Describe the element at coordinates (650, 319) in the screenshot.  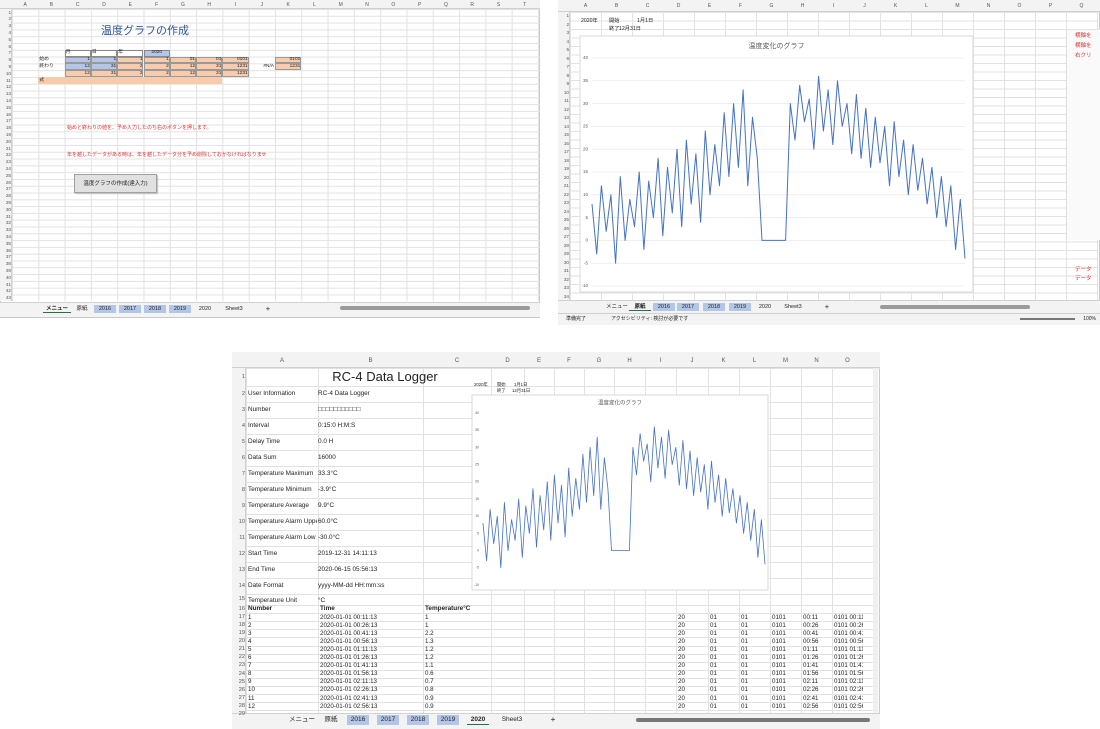
I see `accessibility-status: アクセシビリティ: 検討が必要です` at that location.